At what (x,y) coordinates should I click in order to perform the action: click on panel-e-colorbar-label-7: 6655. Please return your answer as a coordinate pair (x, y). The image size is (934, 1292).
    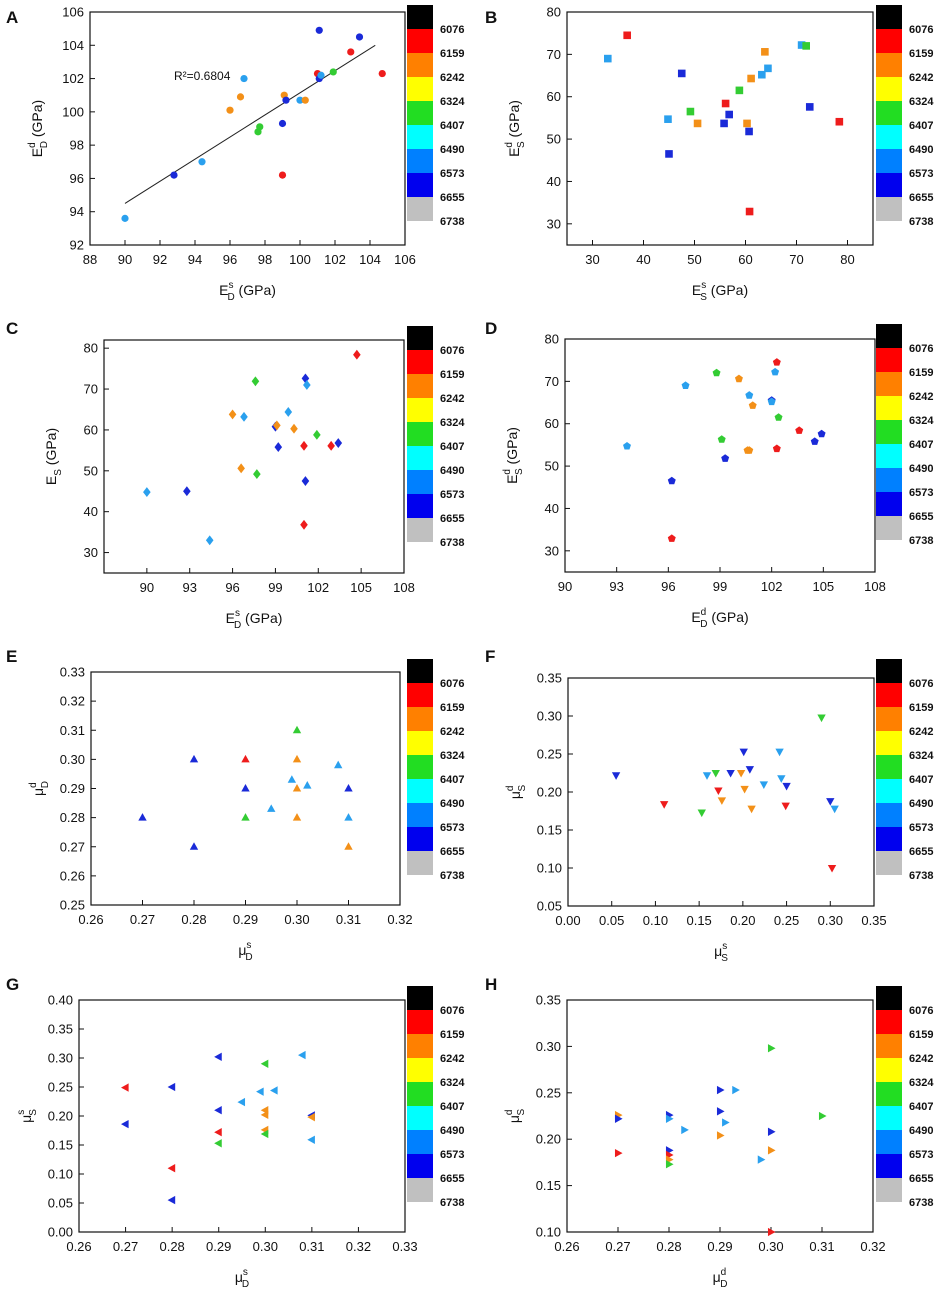
    Looking at the image, I should click on (452, 852).